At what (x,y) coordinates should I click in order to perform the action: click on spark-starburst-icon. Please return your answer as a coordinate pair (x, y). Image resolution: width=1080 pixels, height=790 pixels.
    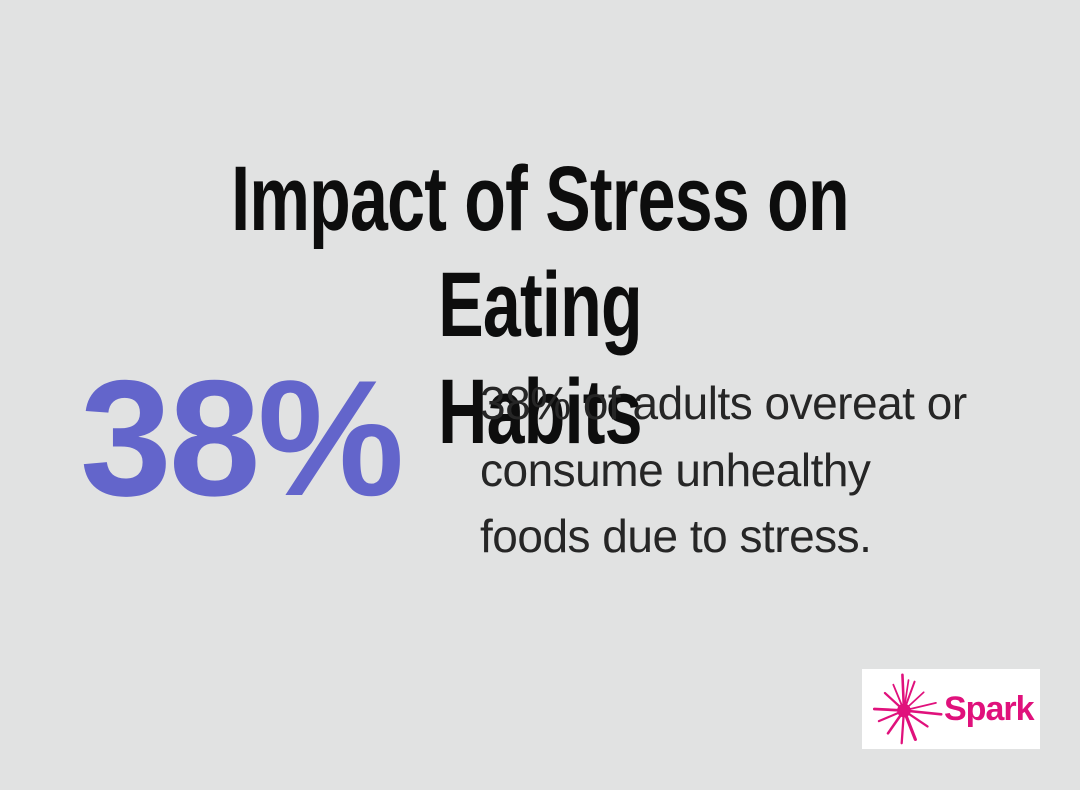
    Looking at the image, I should click on (907, 709).